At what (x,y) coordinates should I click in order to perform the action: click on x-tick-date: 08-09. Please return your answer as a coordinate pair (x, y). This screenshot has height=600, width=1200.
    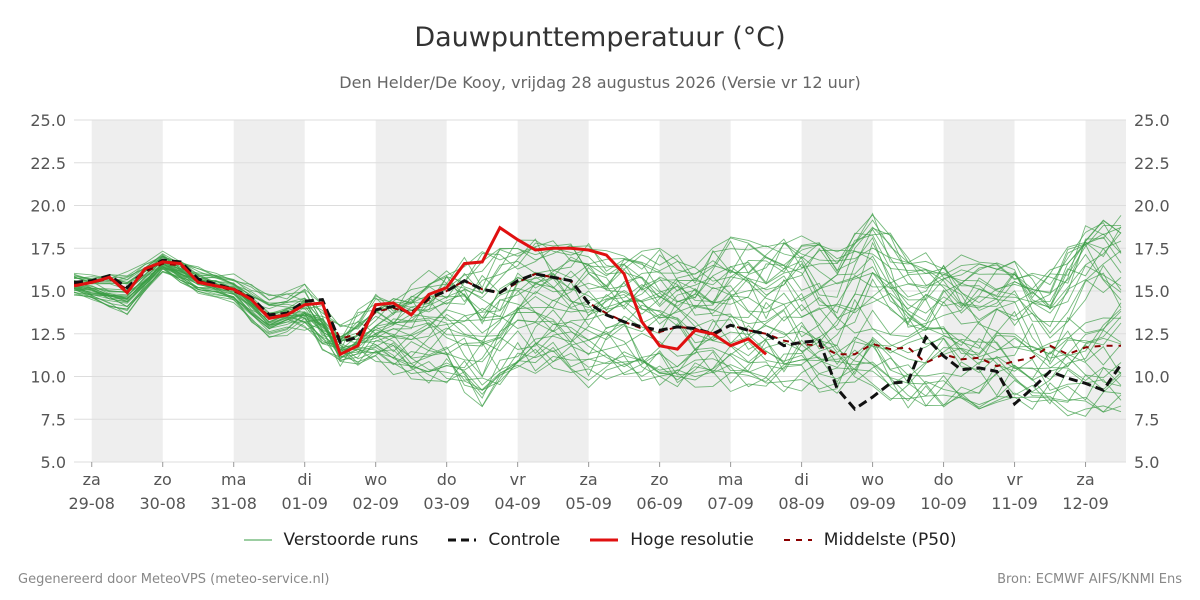
    Looking at the image, I should click on (801, 503).